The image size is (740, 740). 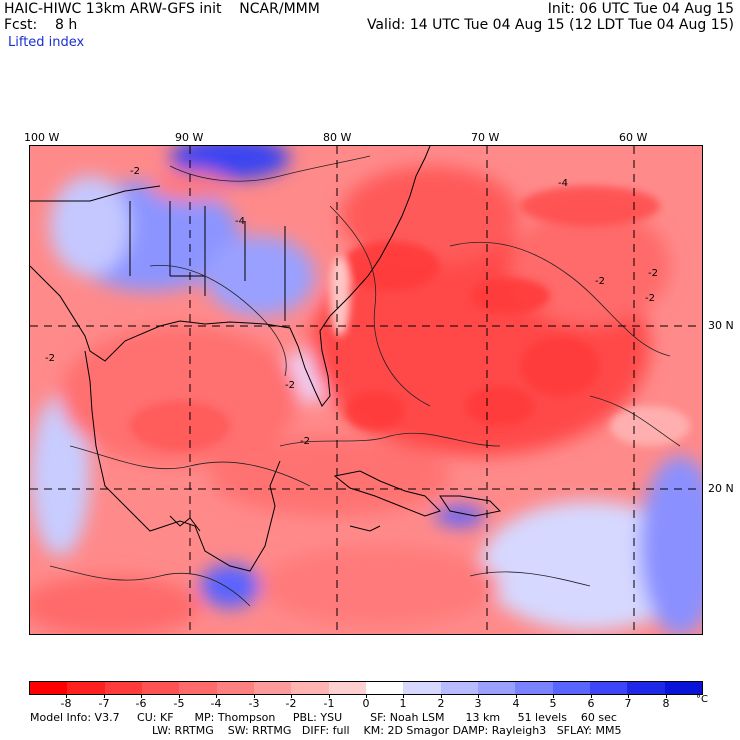 I want to click on colorbar-unit: °C, so click(x=702, y=699).